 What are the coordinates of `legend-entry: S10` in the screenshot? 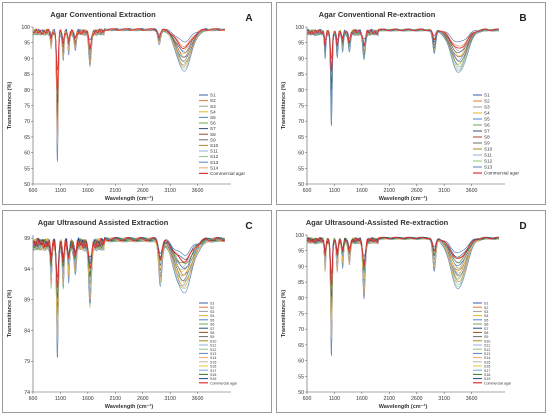 It's located at (488, 149).